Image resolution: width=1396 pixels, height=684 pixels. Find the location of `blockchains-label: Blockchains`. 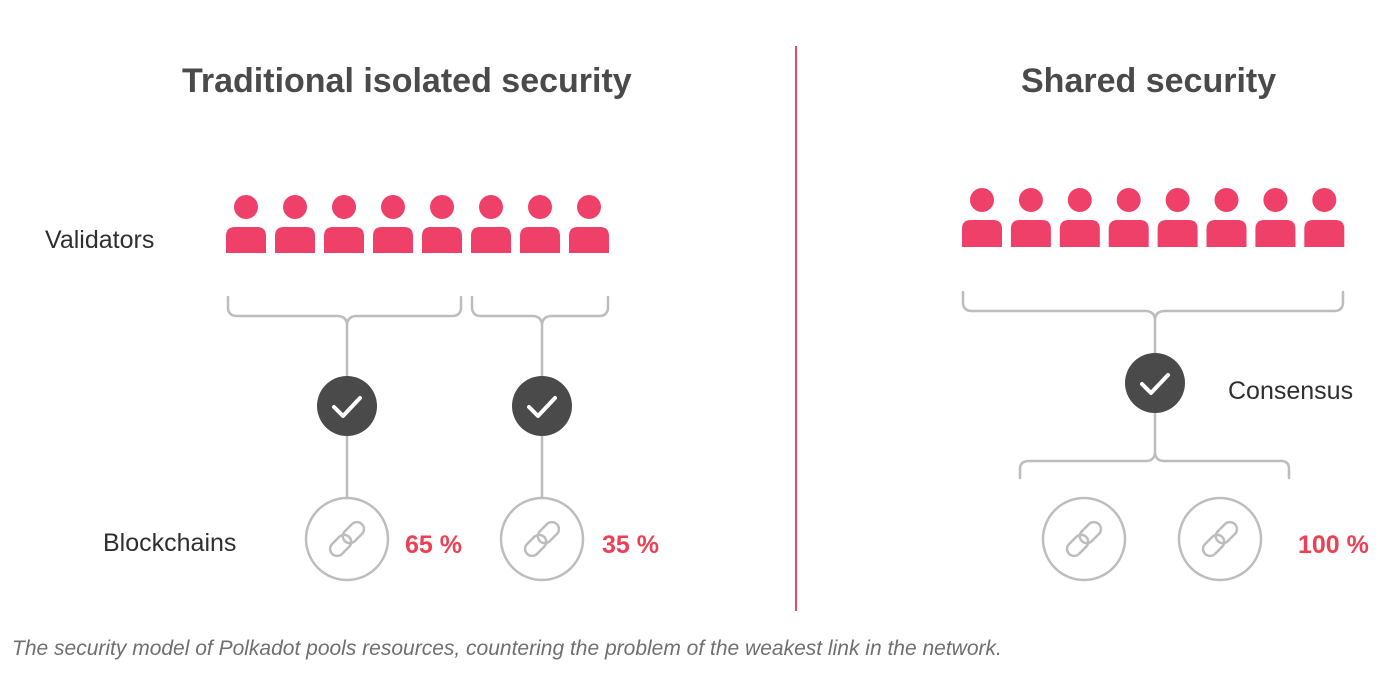

blockchains-label: Blockchains is located at coordinates (170, 543).